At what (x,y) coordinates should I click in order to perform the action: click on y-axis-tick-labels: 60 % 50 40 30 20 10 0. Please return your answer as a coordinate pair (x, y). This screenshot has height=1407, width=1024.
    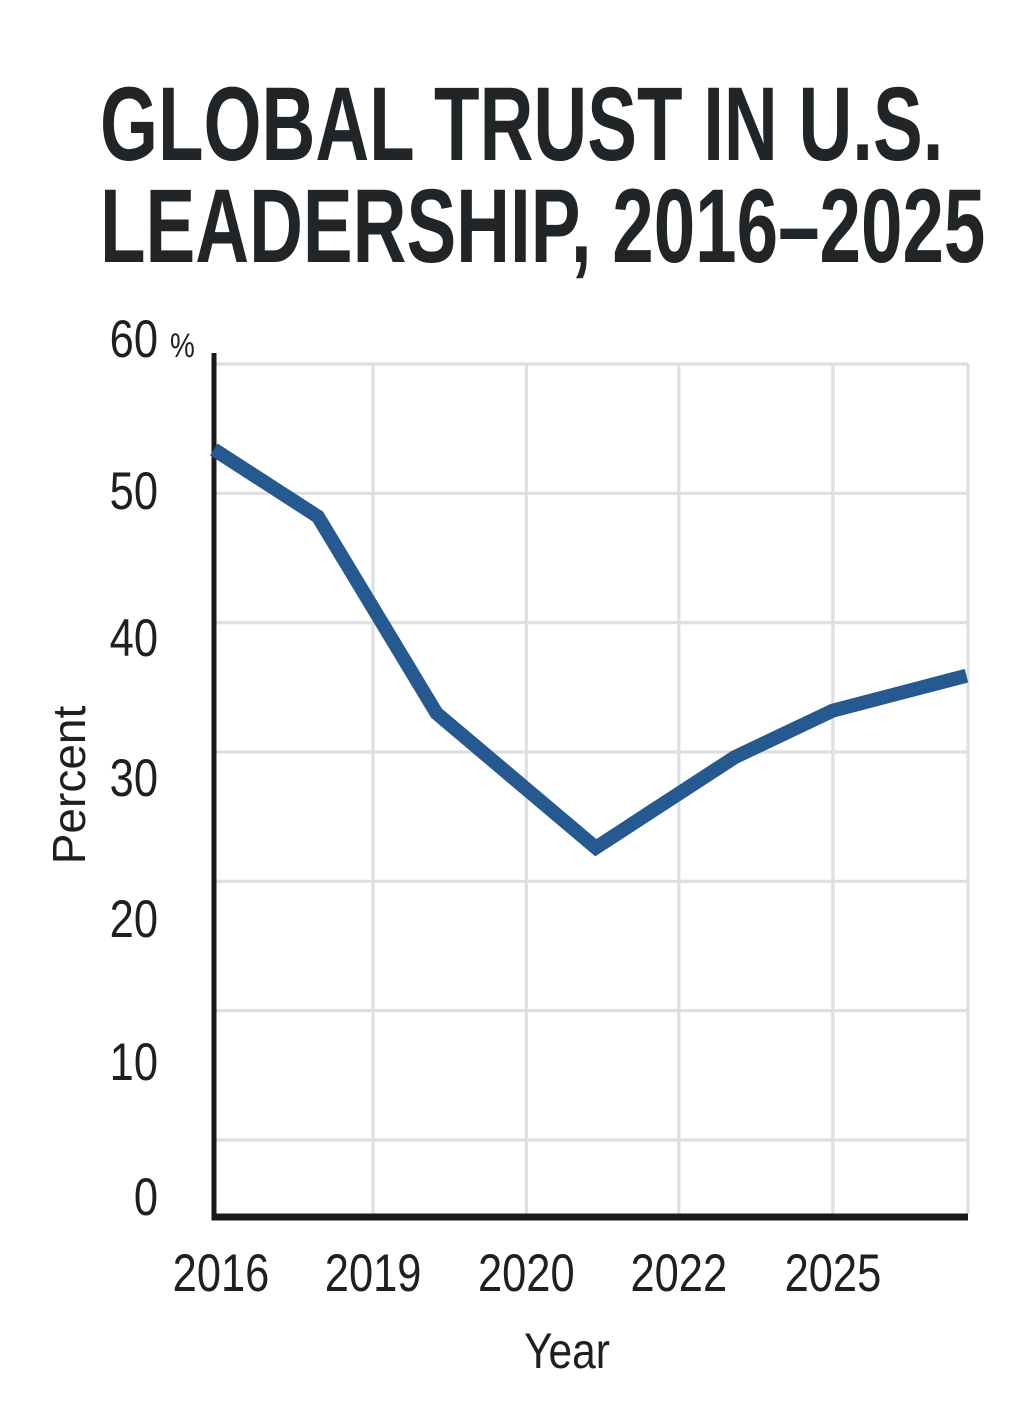
    Looking at the image, I should click on (152, 768).